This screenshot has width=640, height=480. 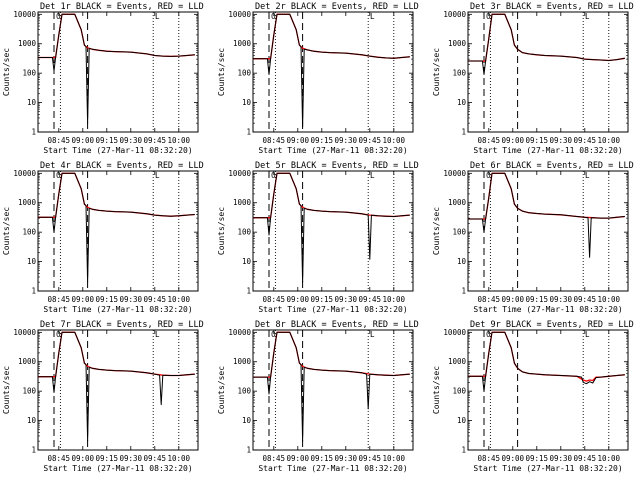 I want to click on chart-title: Det 2r BLACK = Events, RED = LLD, so click(x=337, y=7).